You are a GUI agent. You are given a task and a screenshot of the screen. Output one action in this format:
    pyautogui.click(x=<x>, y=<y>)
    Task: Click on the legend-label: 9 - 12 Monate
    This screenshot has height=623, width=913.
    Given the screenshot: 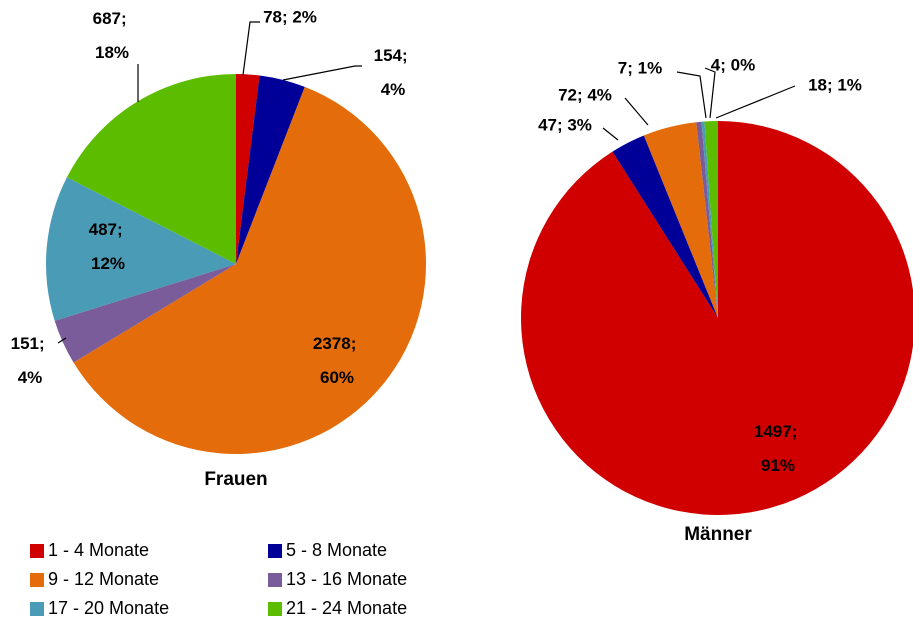 What is the action you would take?
    pyautogui.click(x=103, y=579)
    